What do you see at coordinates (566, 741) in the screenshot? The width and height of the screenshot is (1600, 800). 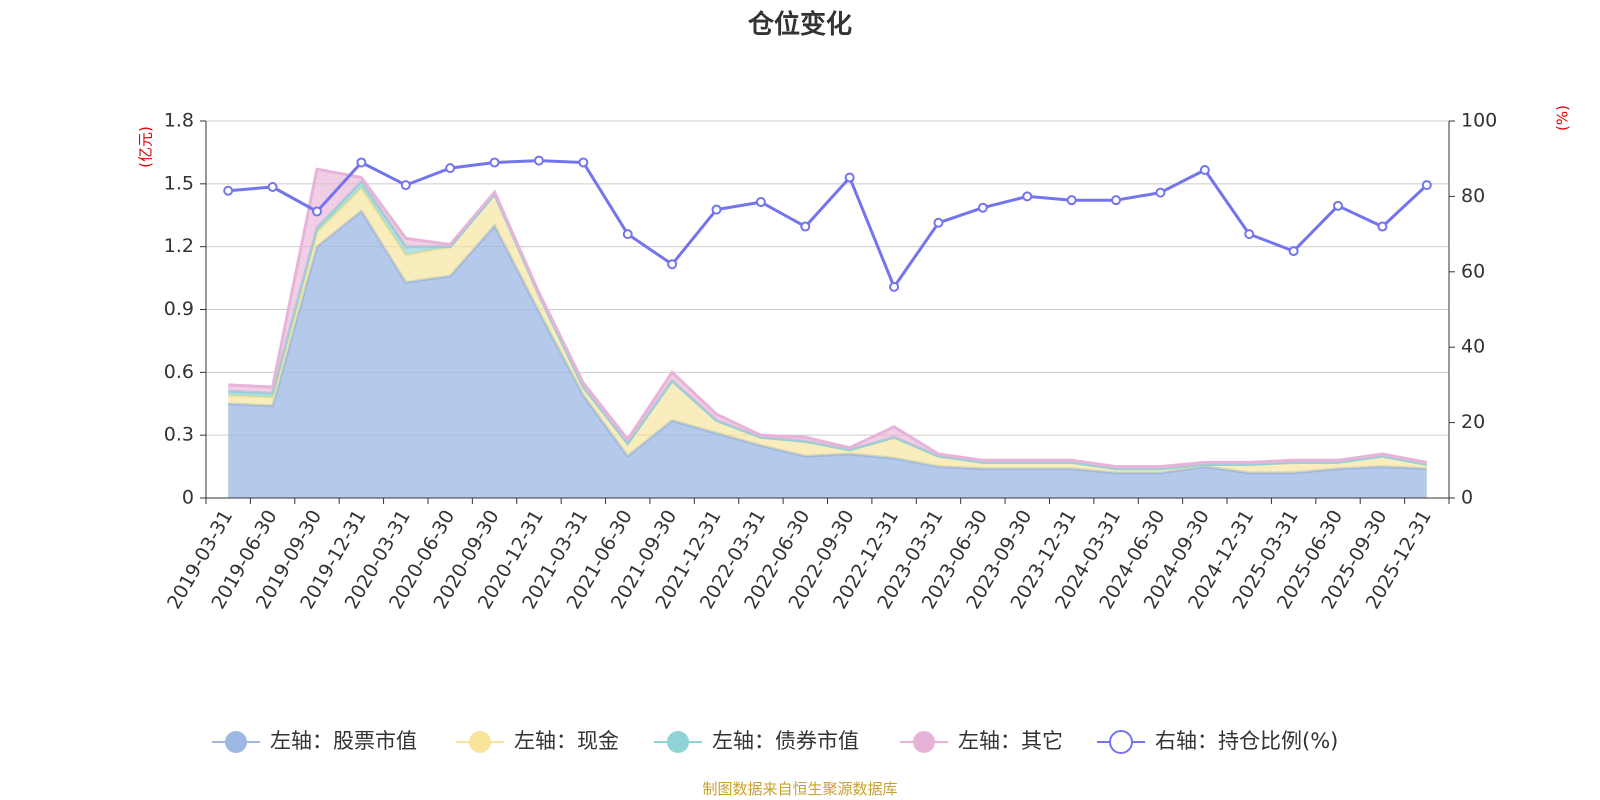 I see `legend-label: 左轴：现金` at bounding box center [566, 741].